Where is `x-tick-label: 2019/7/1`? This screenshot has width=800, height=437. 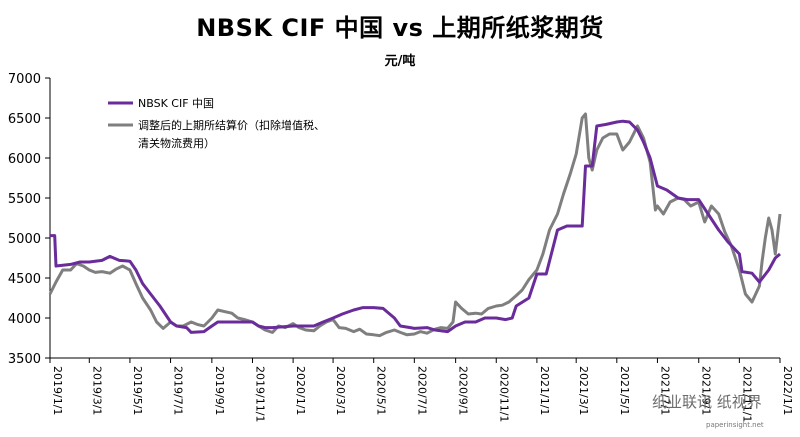
x-tick-label: 2019/7/1 is located at coordinates (178, 390).